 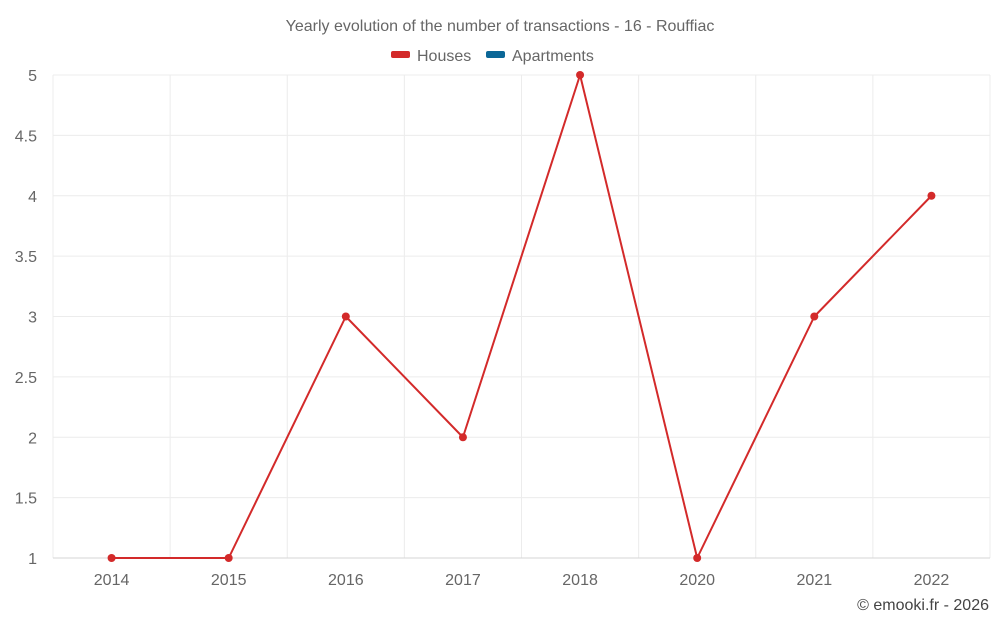 What do you see at coordinates (444, 56) in the screenshot?
I see `legend-label-houses: Houses` at bounding box center [444, 56].